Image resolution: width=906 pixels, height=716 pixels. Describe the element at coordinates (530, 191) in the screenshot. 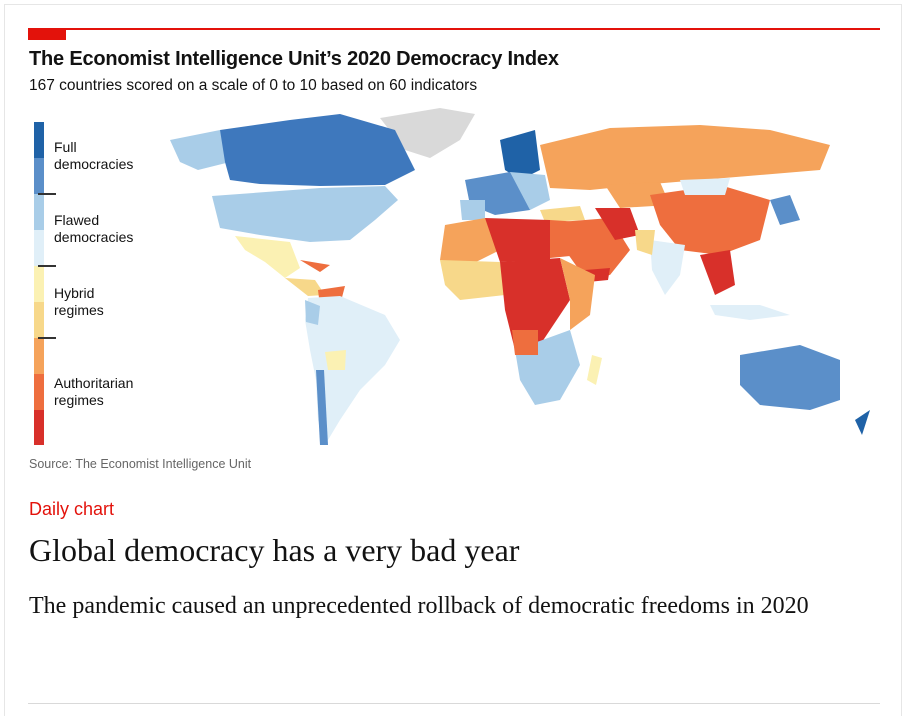

I see `map-region-eastern-europe` at that location.